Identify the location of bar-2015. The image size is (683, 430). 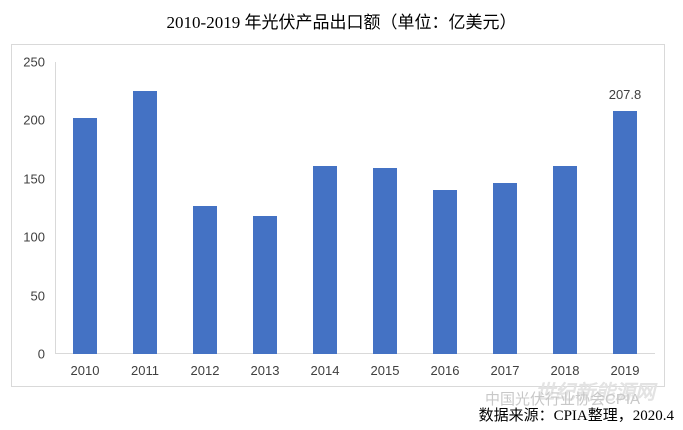
(385, 261).